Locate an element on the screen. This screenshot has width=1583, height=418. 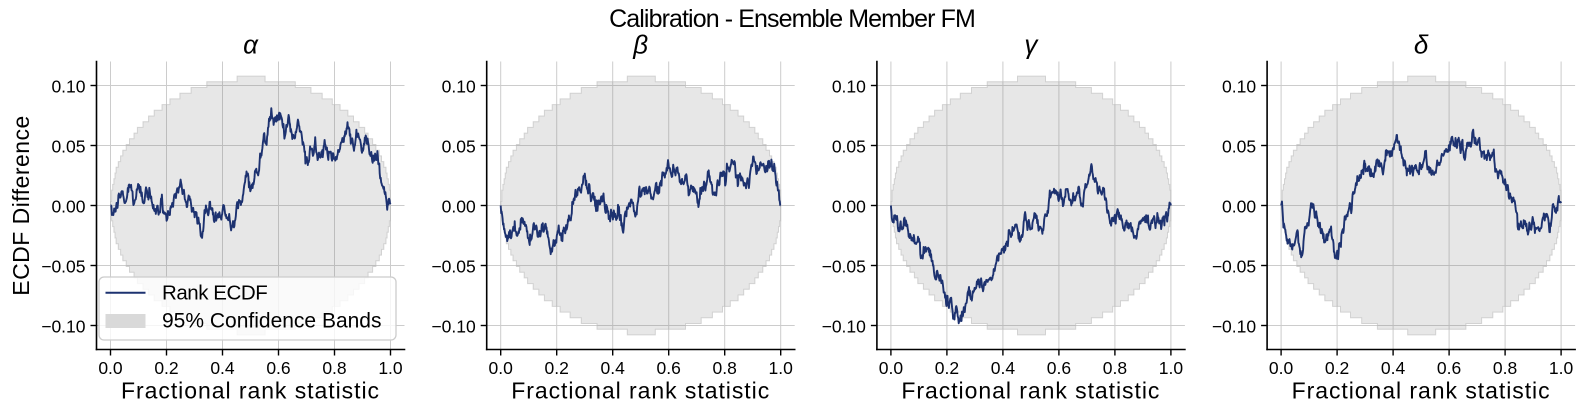
svg-text:Calibration - Ensemble Member: Calibration - Ensemble Member FM is located at coordinates (792, 19).